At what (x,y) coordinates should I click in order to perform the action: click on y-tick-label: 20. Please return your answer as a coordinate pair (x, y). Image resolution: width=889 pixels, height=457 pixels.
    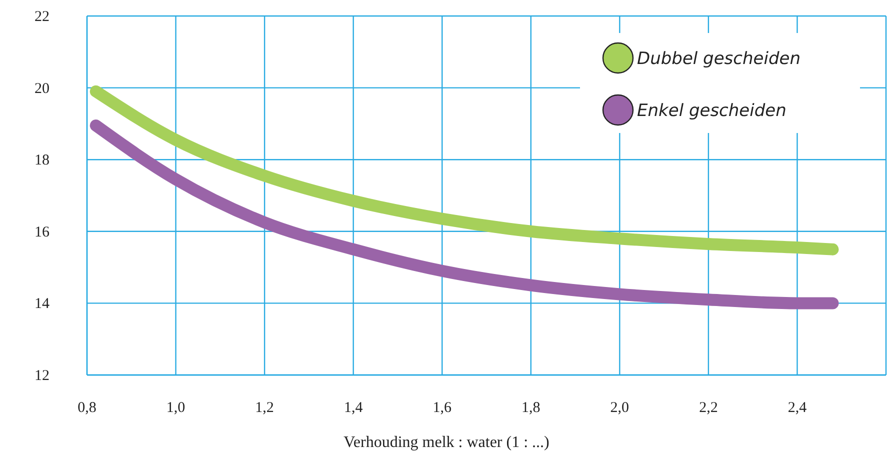
    Looking at the image, I should click on (42, 88).